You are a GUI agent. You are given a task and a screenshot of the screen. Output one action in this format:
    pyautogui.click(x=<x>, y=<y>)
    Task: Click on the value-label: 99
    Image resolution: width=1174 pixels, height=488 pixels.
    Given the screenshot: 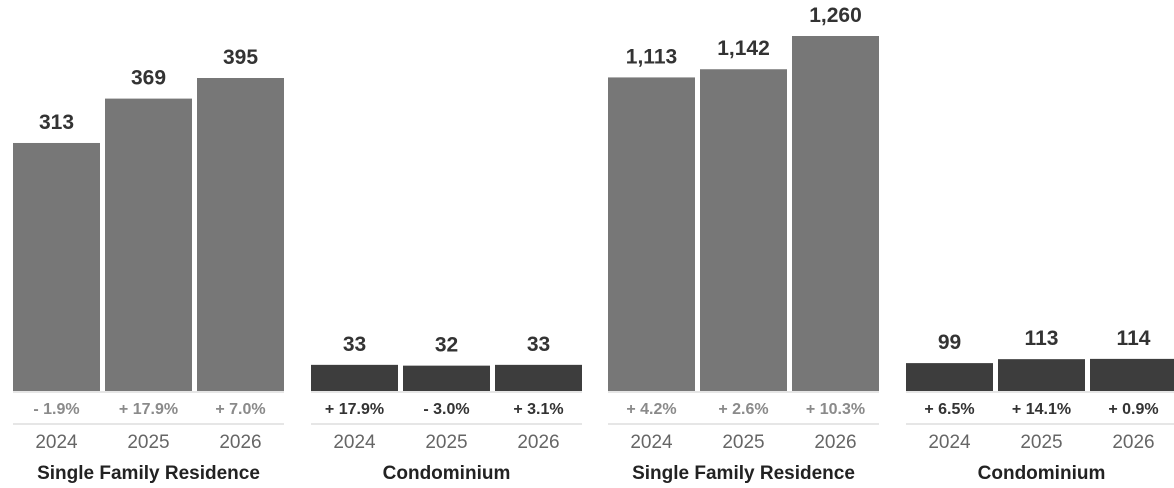 What is the action you would take?
    pyautogui.click(x=949, y=342)
    